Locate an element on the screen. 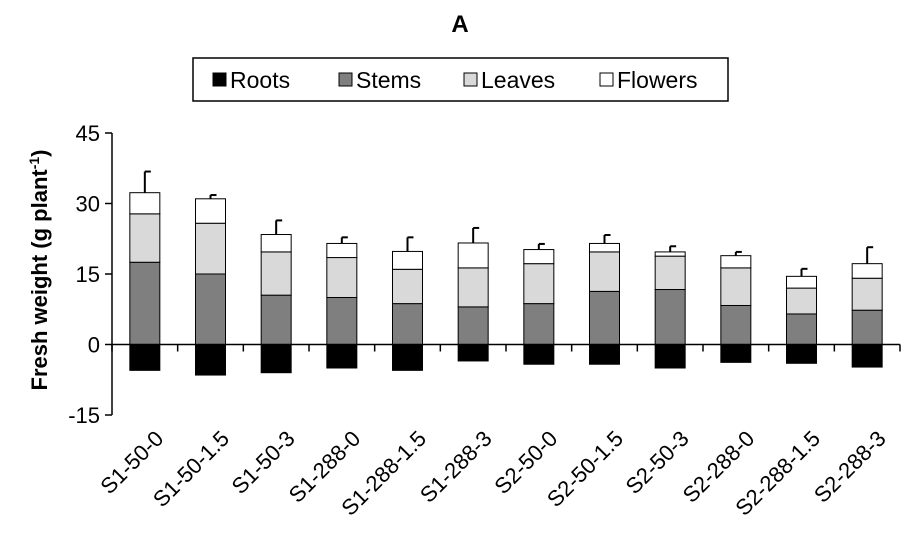 The width and height of the screenshot is (918, 546). legend-box is located at coordinates (460, 79).